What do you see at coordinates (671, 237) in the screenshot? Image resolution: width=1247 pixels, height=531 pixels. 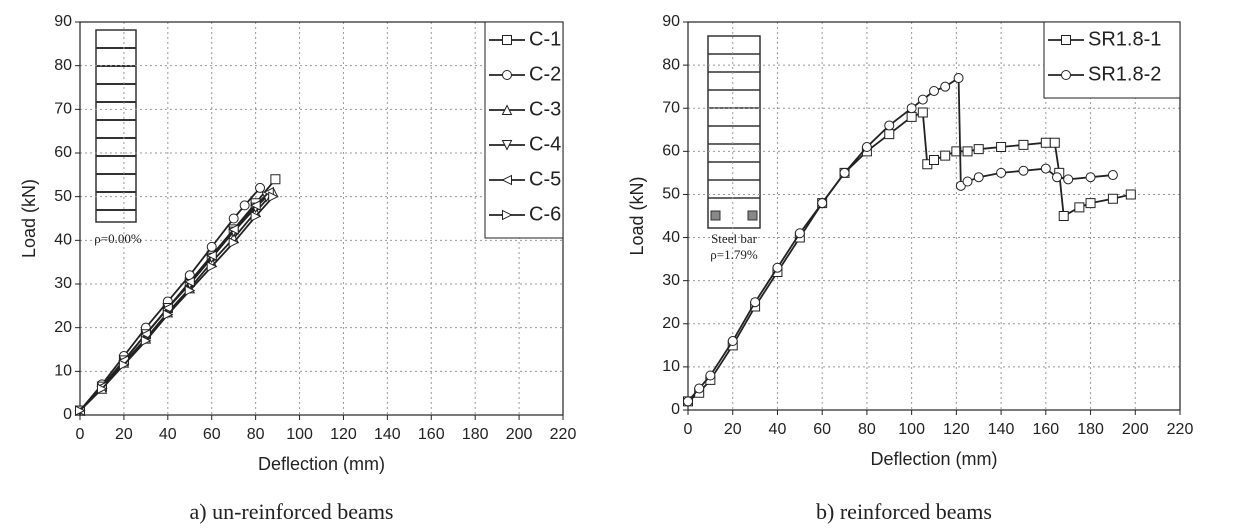 I see `y-tick-label: 40` at bounding box center [671, 237].